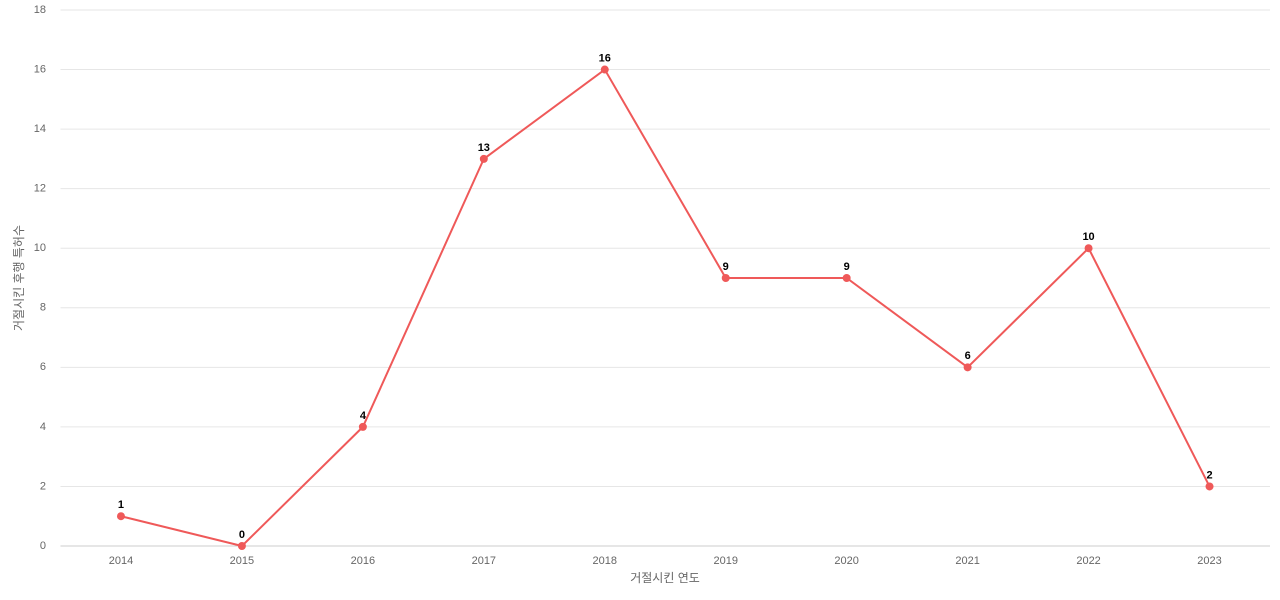 This screenshot has width=1280, height=600. What do you see at coordinates (121, 505) in the screenshot?
I see `value-label: 1` at bounding box center [121, 505].